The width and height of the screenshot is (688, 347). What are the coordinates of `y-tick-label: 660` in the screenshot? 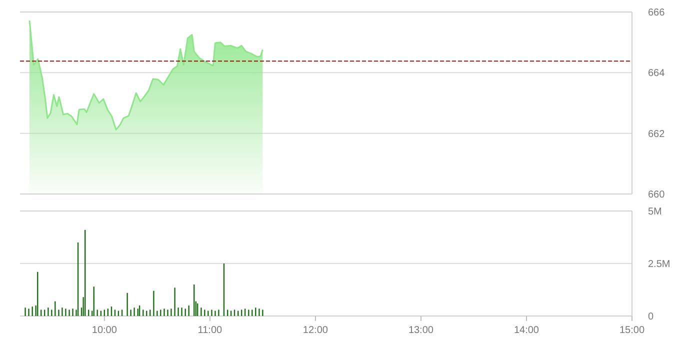 It's located at (657, 195).